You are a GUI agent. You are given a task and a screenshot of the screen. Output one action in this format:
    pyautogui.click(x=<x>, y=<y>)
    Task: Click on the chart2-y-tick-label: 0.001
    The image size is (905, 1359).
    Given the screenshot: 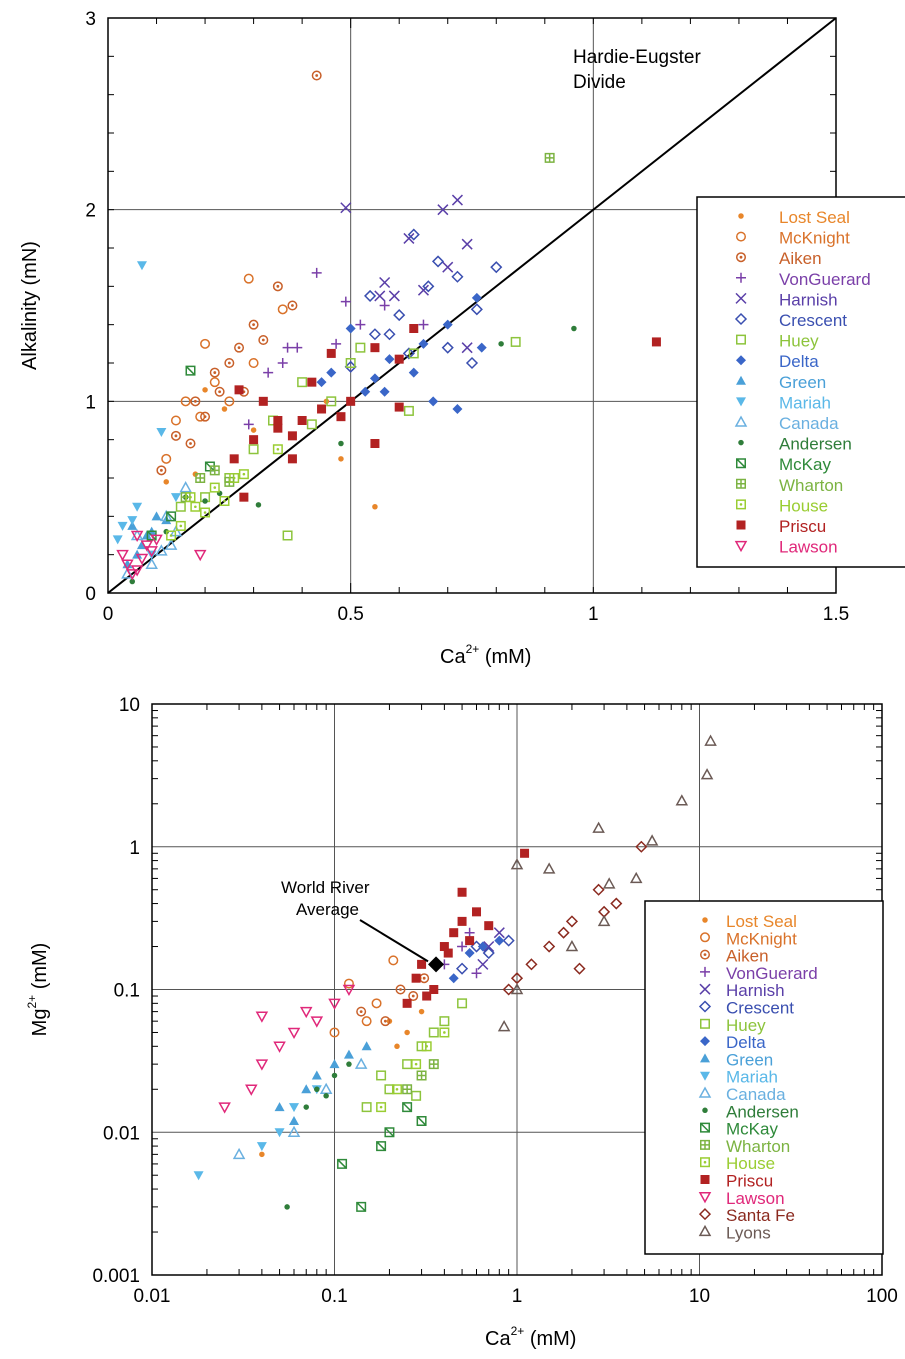 What is the action you would take?
    pyautogui.click(x=116, y=1276)
    